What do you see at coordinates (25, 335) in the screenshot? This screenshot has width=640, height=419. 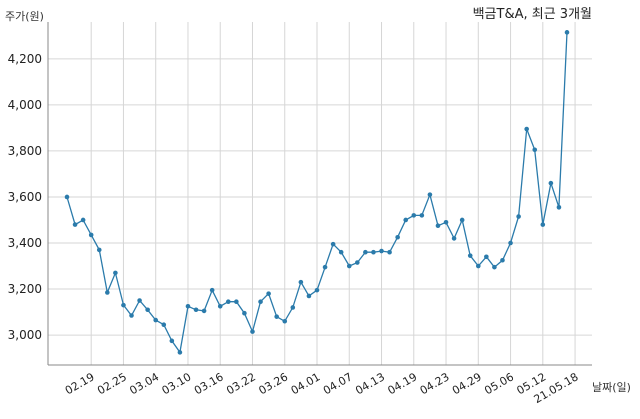 I see `y-tick-label: 3,000` at bounding box center [25, 335].